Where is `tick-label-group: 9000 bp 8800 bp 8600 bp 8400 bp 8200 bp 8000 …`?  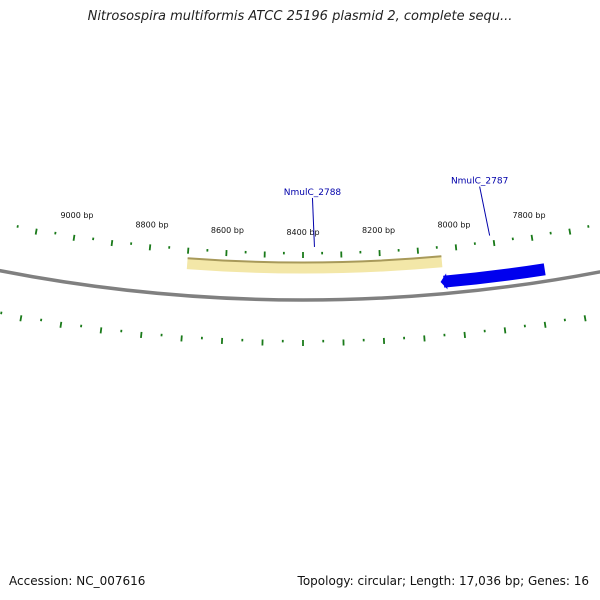 tick-label-group: 9000 bp 8800 bp 8600 bp 8400 bp 8200 bp 8000 … is located at coordinates (302, 224).